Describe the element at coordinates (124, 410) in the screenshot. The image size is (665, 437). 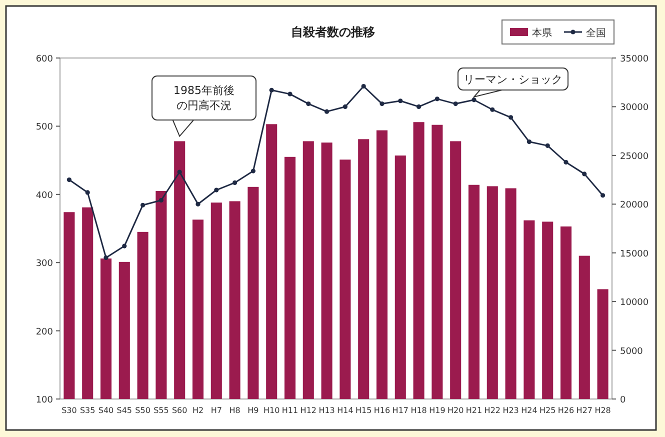
I see `x-tick-label: S45` at that location.